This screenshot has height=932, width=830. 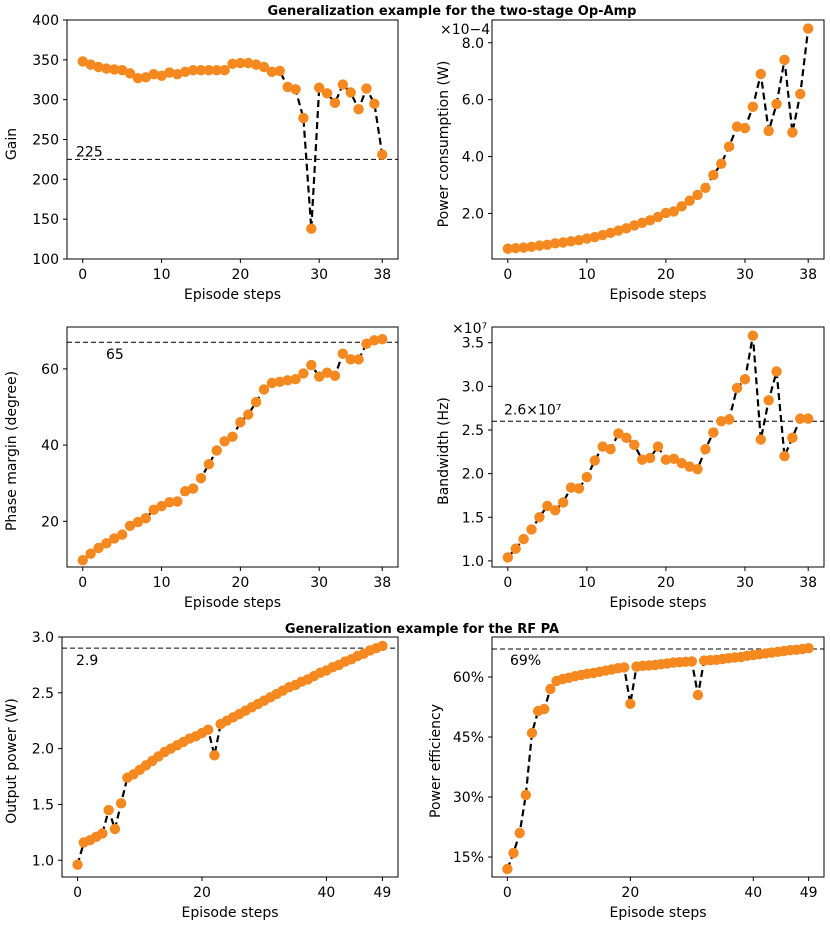 I want to click on power-xlabel: Episode steps, so click(x=657, y=295).